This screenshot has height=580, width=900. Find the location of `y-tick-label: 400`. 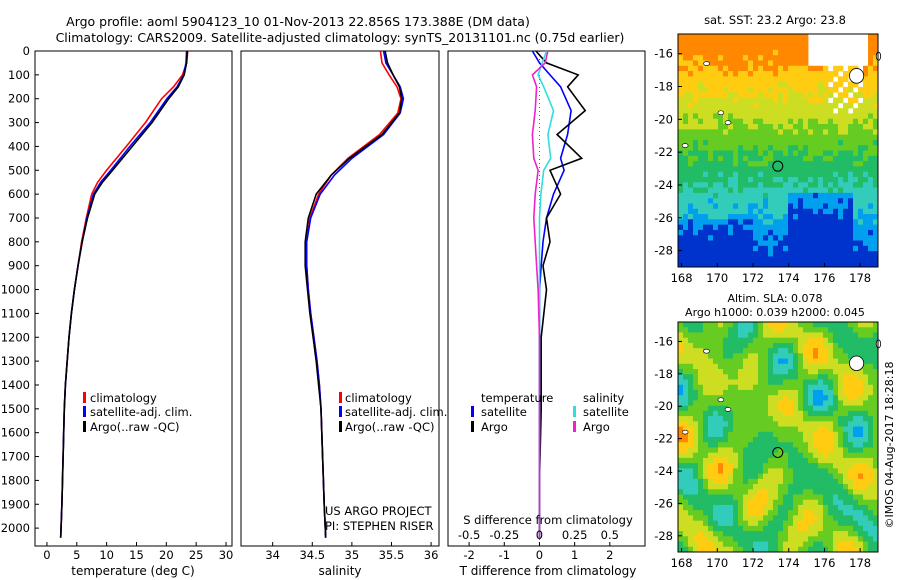

y-tick-label: 400 is located at coordinates (19, 146).